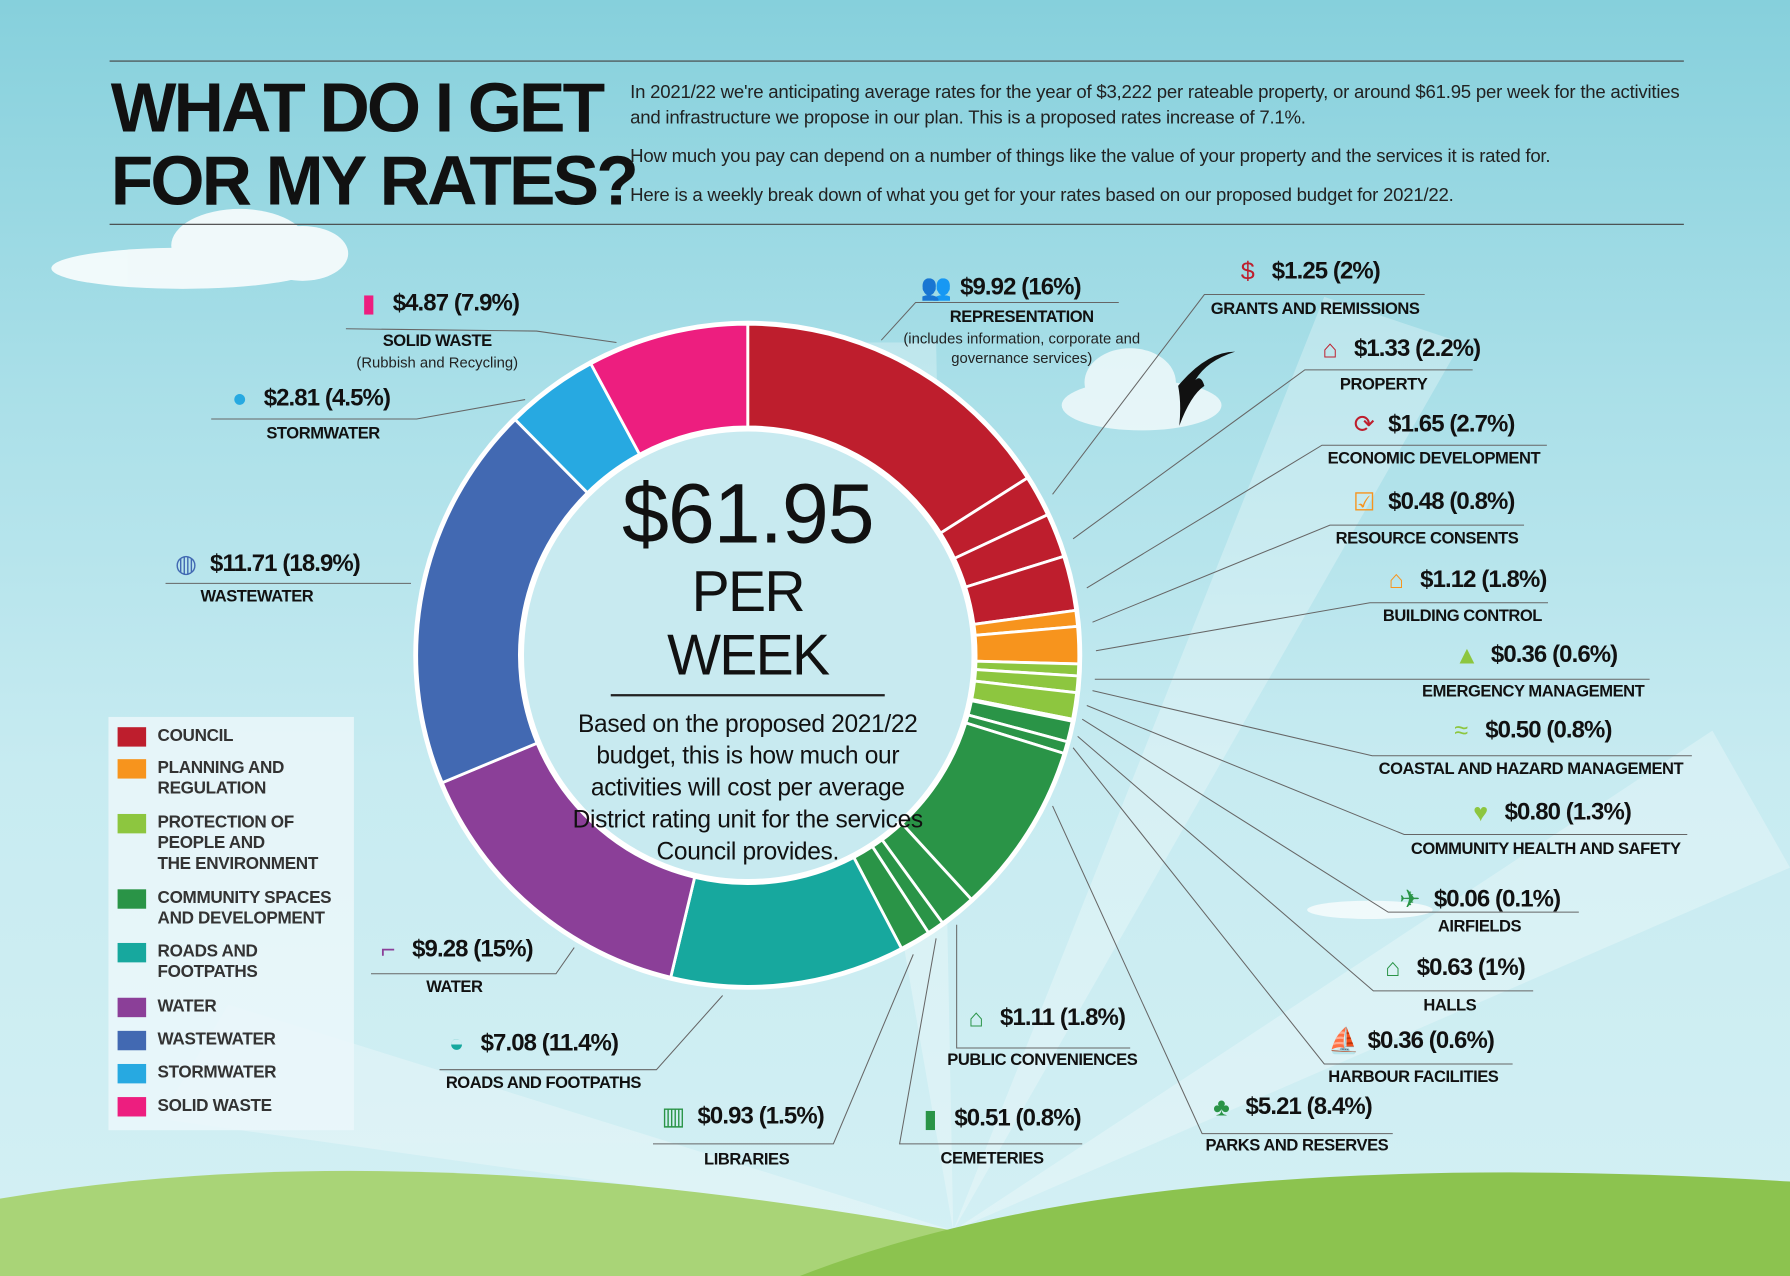 The height and width of the screenshot is (1276, 1790). What do you see at coordinates (437, 352) in the screenshot?
I see `slice-label-name: SOLID WASTE (Rubbish and Recycling)` at bounding box center [437, 352].